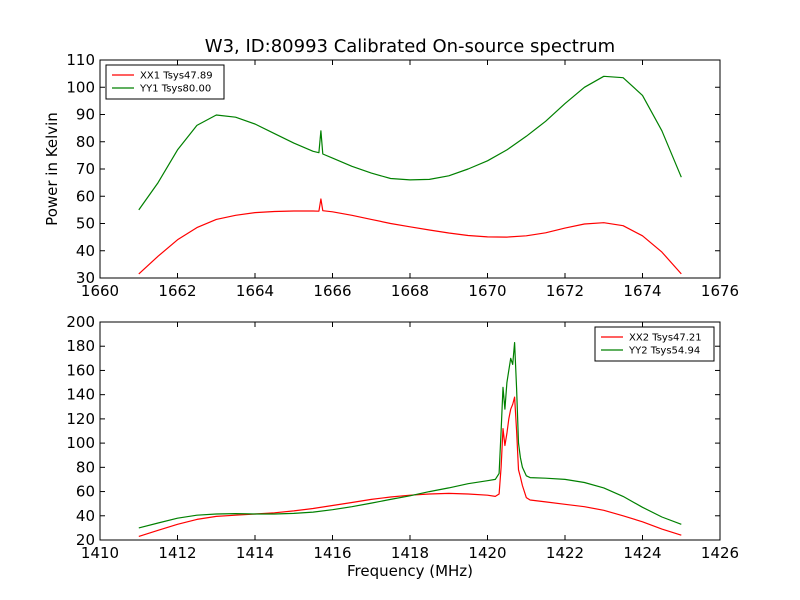 This screenshot has height=600, width=800. What do you see at coordinates (410, 291) in the screenshot?
I see `x-tick-label: 1668` at bounding box center [410, 291].